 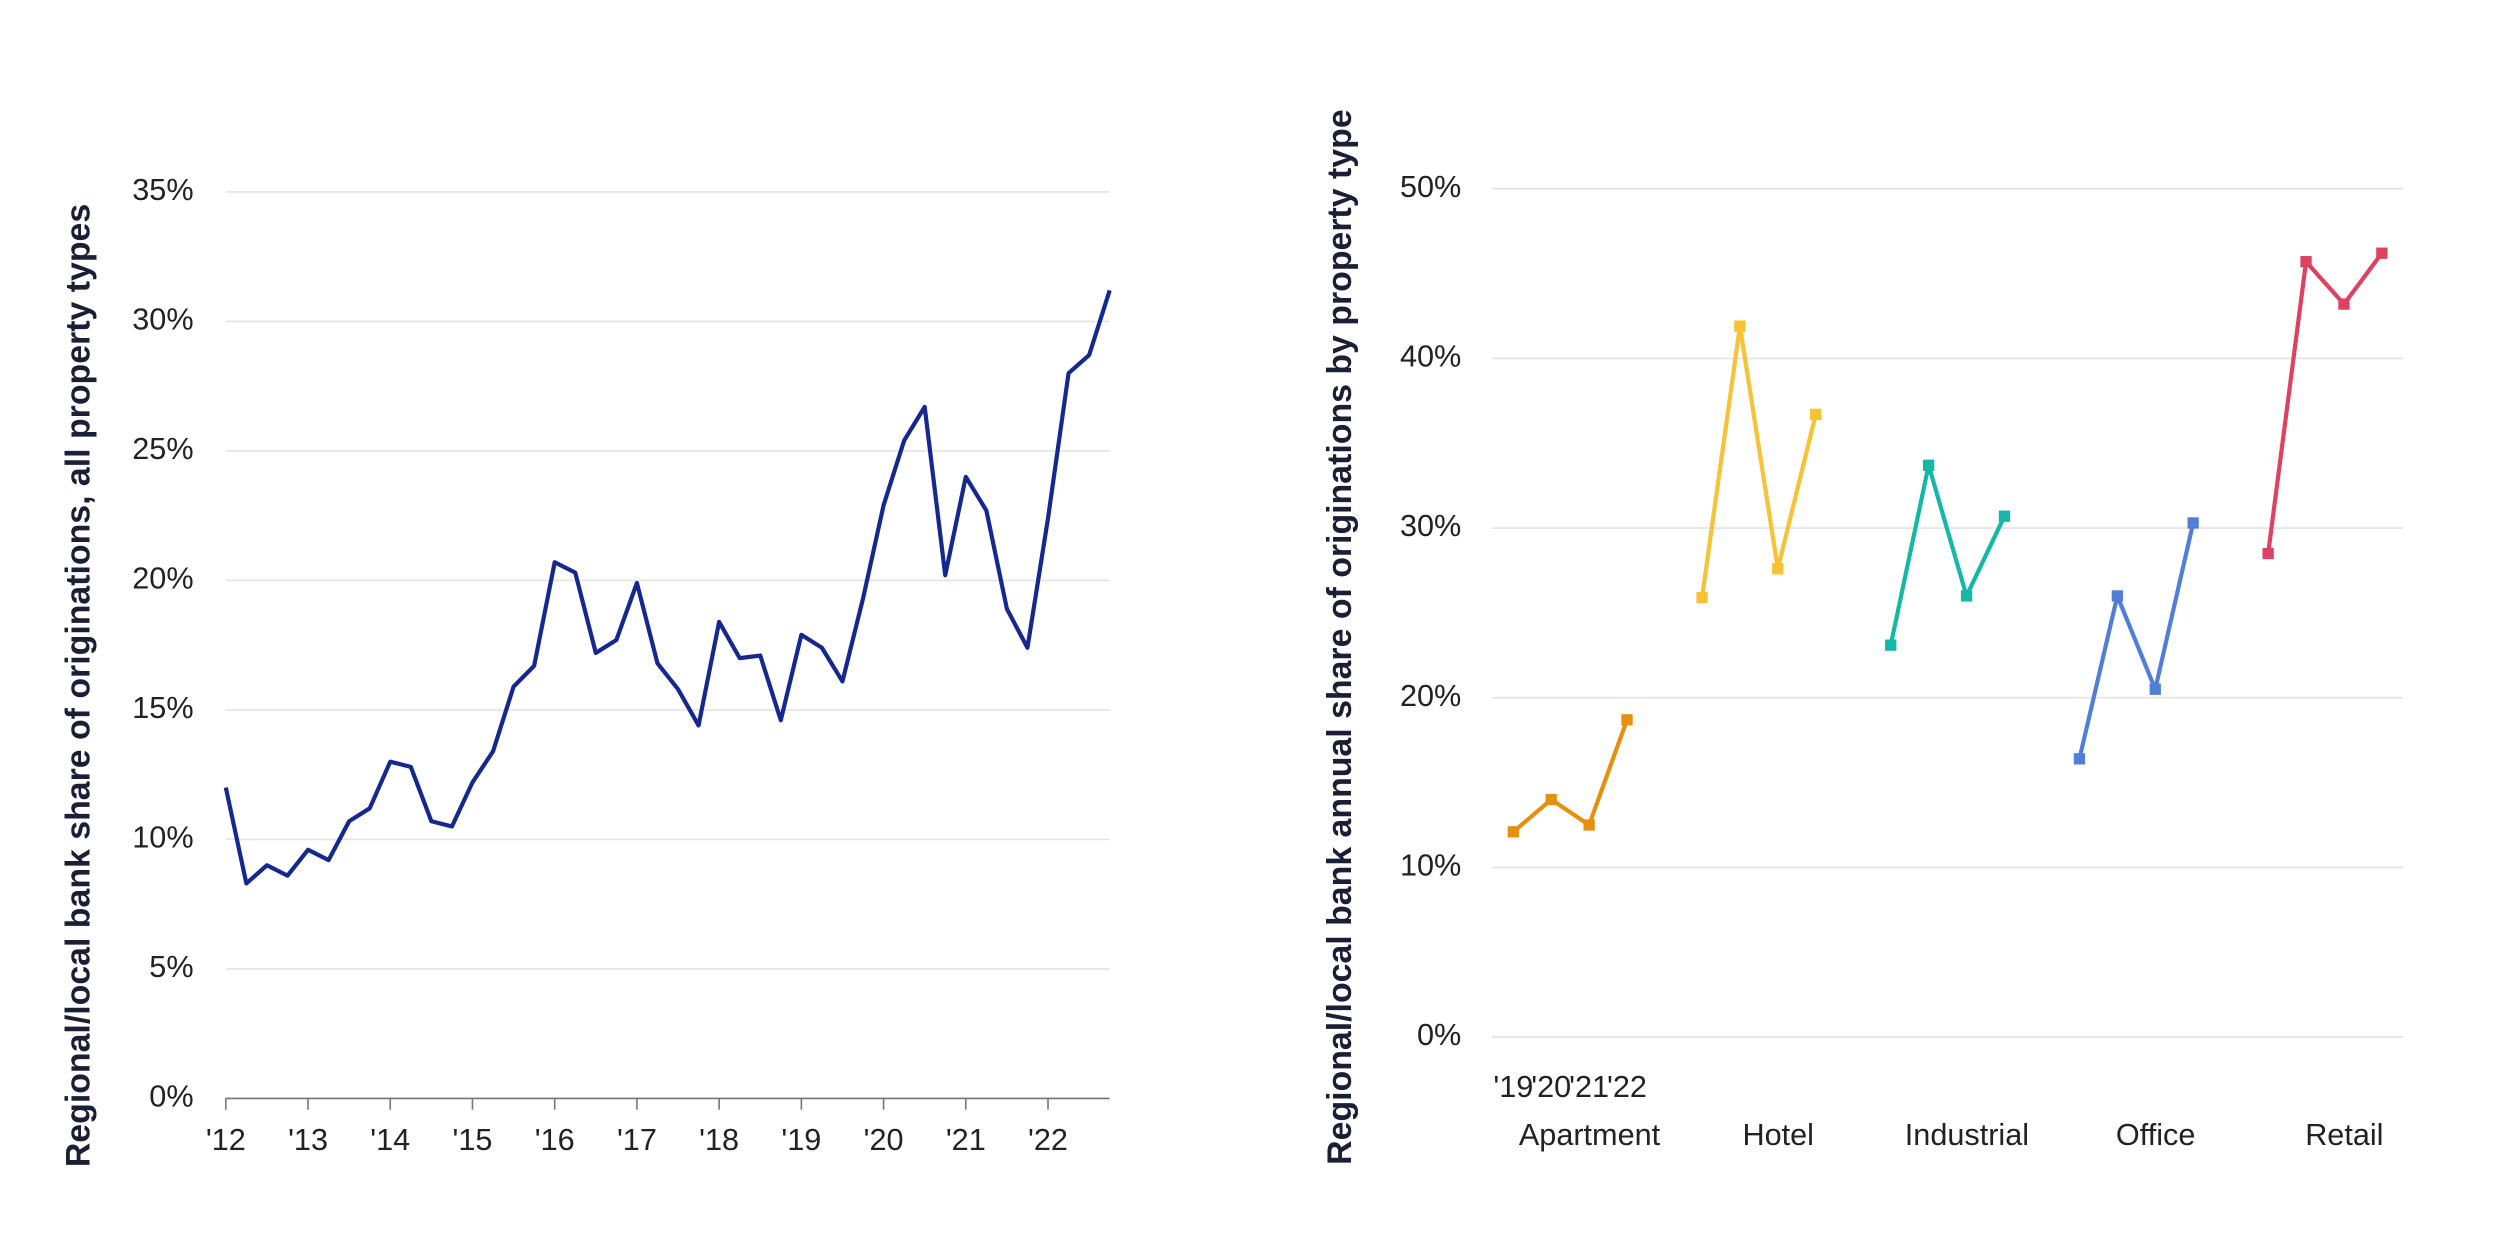 I want to click on x-tick-label: '12, so click(x=226, y=1140).